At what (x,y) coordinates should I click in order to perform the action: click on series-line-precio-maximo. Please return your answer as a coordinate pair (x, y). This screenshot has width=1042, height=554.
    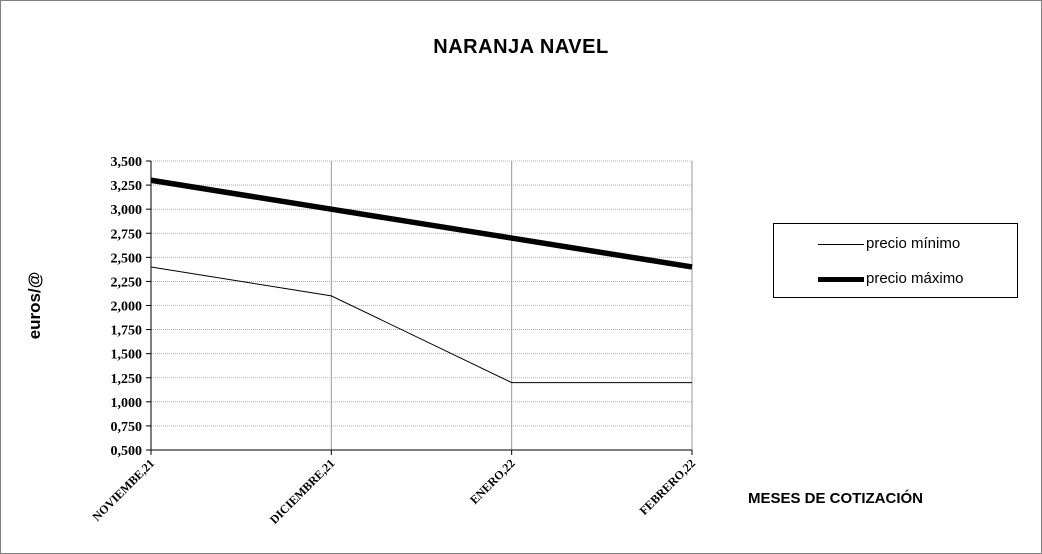
    Looking at the image, I should click on (421, 223).